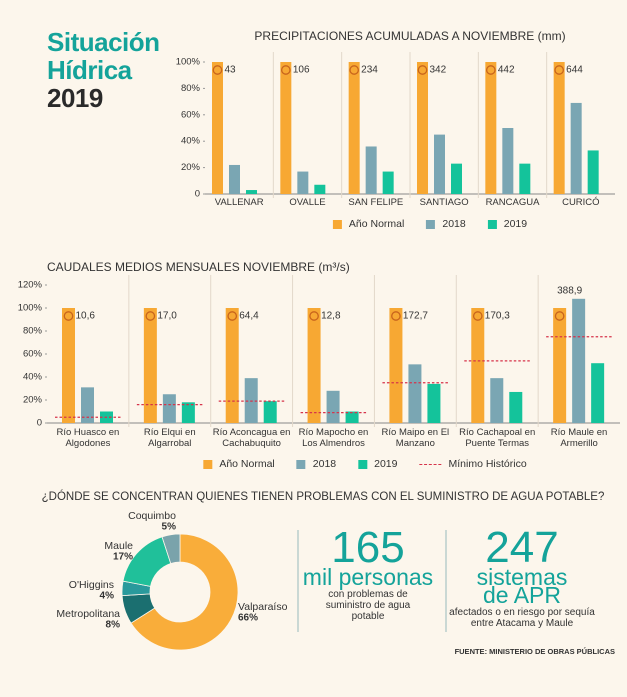 The height and width of the screenshot is (697, 627). I want to click on legend-item: 2019, so click(377, 464).